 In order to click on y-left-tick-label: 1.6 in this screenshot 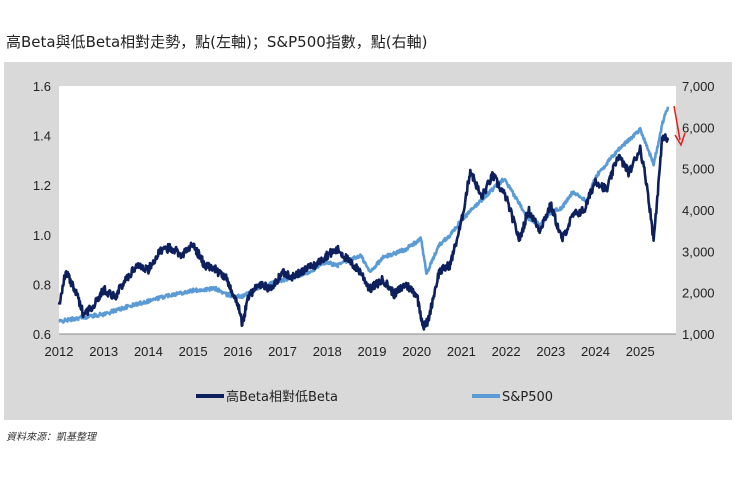, I will do `click(42, 86)`.